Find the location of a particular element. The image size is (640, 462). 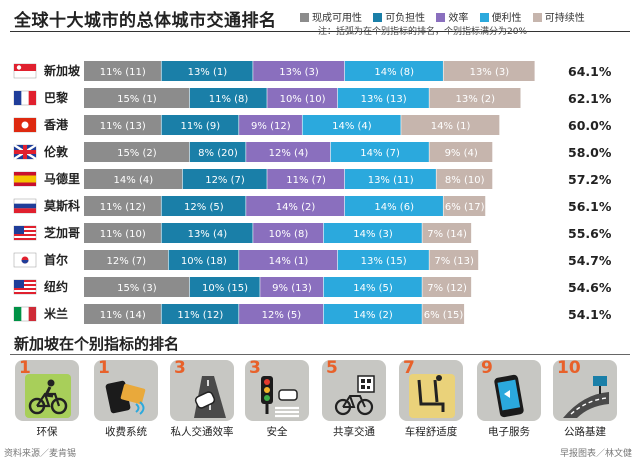

legend-item-sustainability: 可持续性 is located at coordinates (558, 16).